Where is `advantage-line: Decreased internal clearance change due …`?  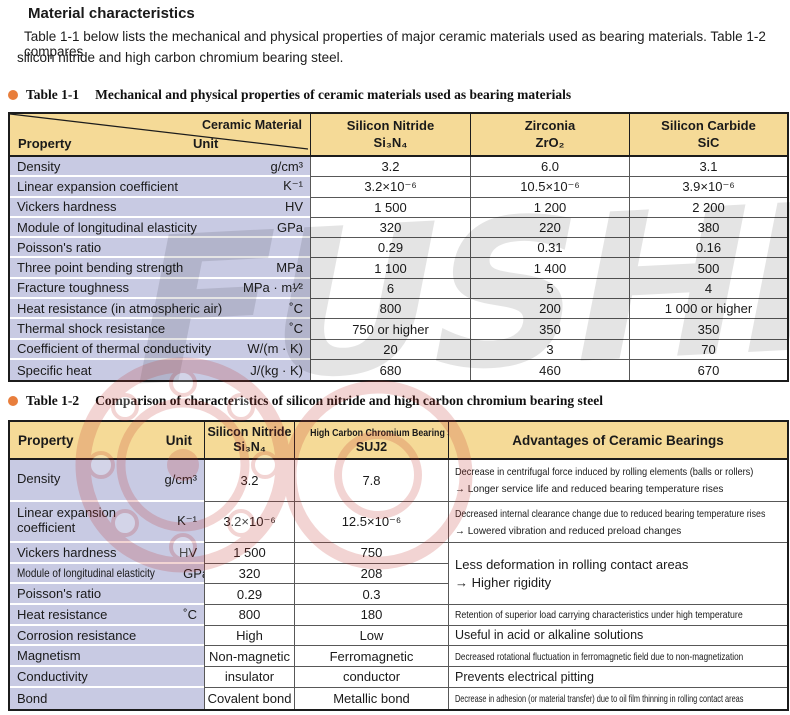 advantage-line: Decreased internal clearance change due … is located at coordinates (610, 513).